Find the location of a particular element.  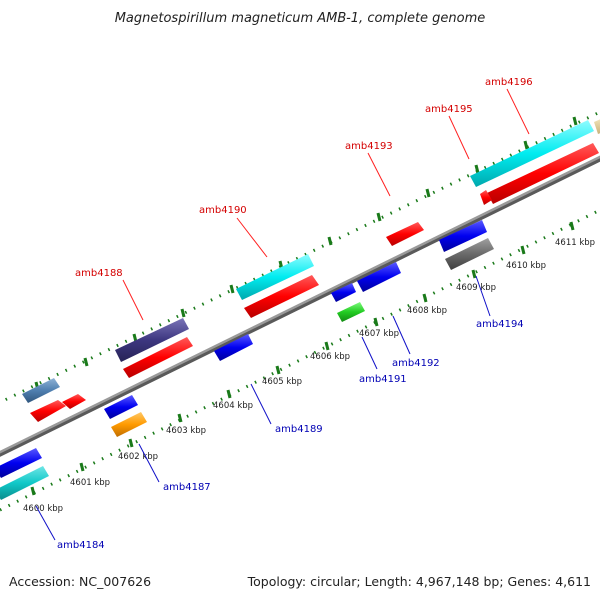

red-arrow-amb4193 is located at coordinates (405, 234).